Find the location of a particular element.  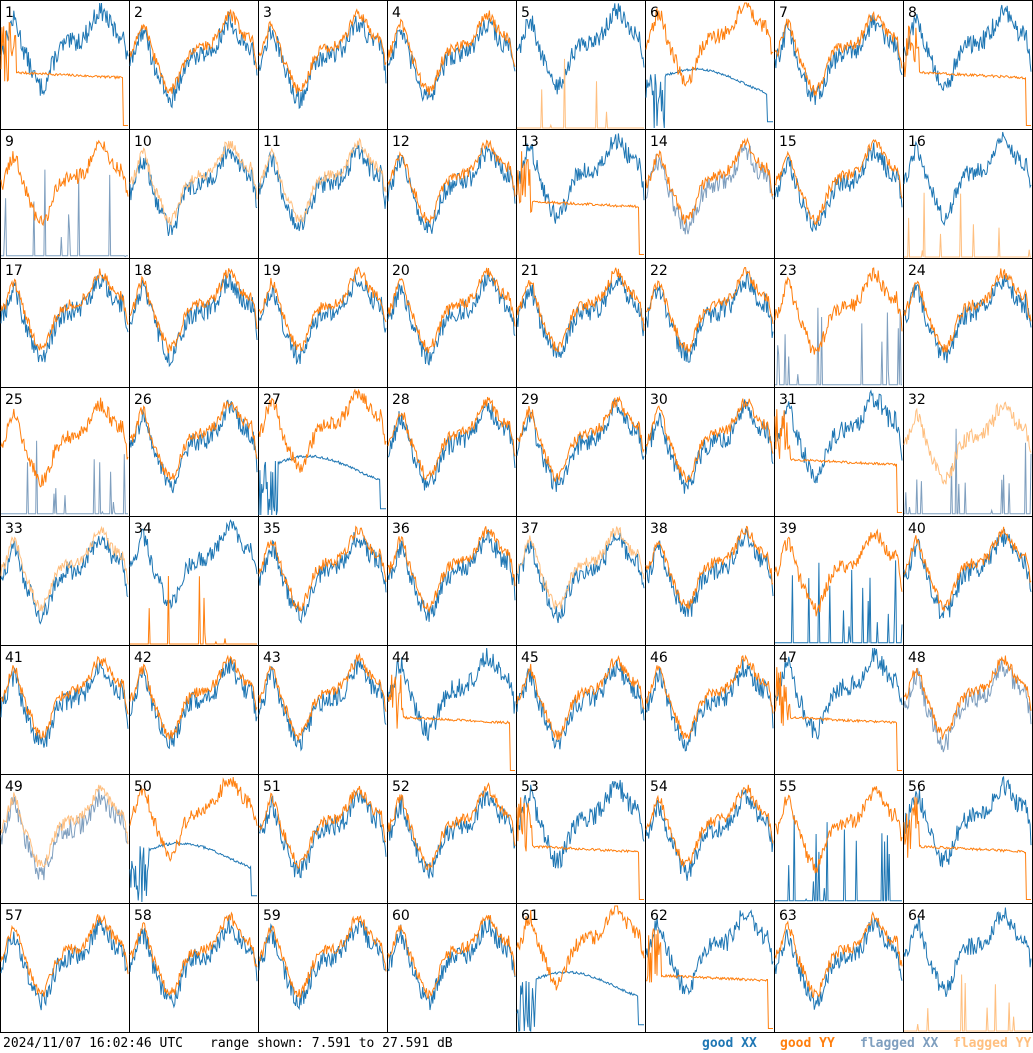

panel-label: 30 is located at coordinates (659, 400).